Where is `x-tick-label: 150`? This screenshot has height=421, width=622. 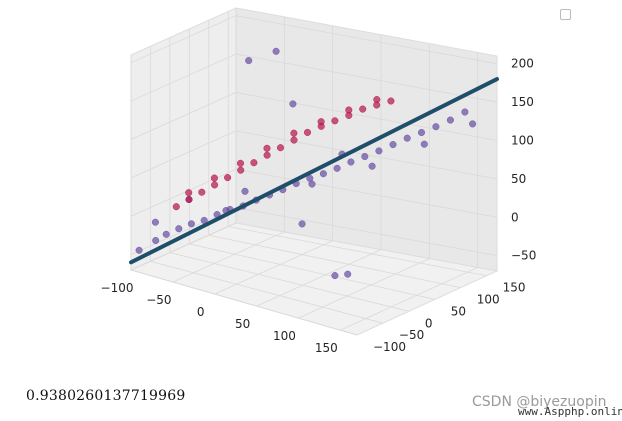 x-tick-label: 150 is located at coordinates (326, 348).